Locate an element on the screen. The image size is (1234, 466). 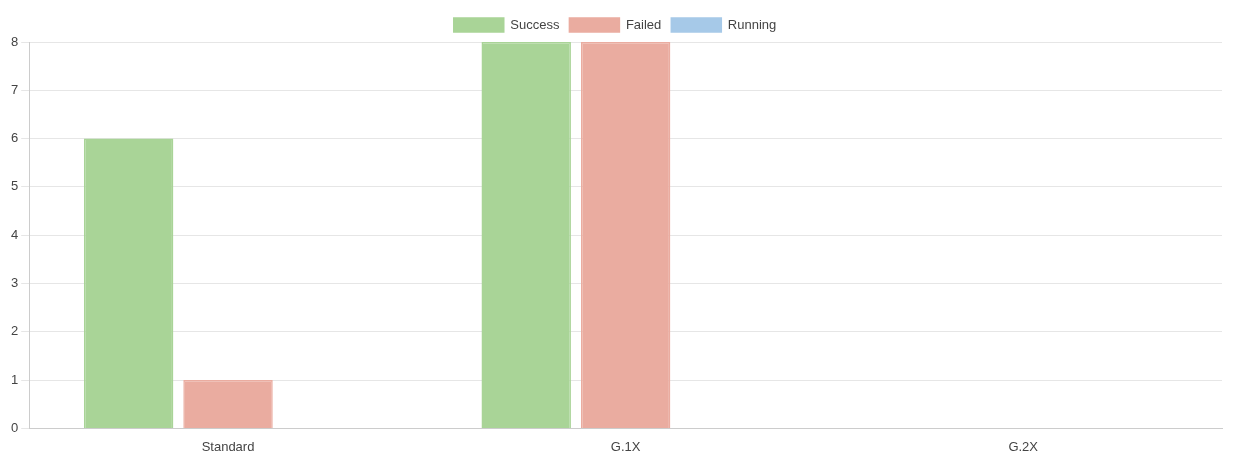
legend-label: Running is located at coordinates (752, 24).